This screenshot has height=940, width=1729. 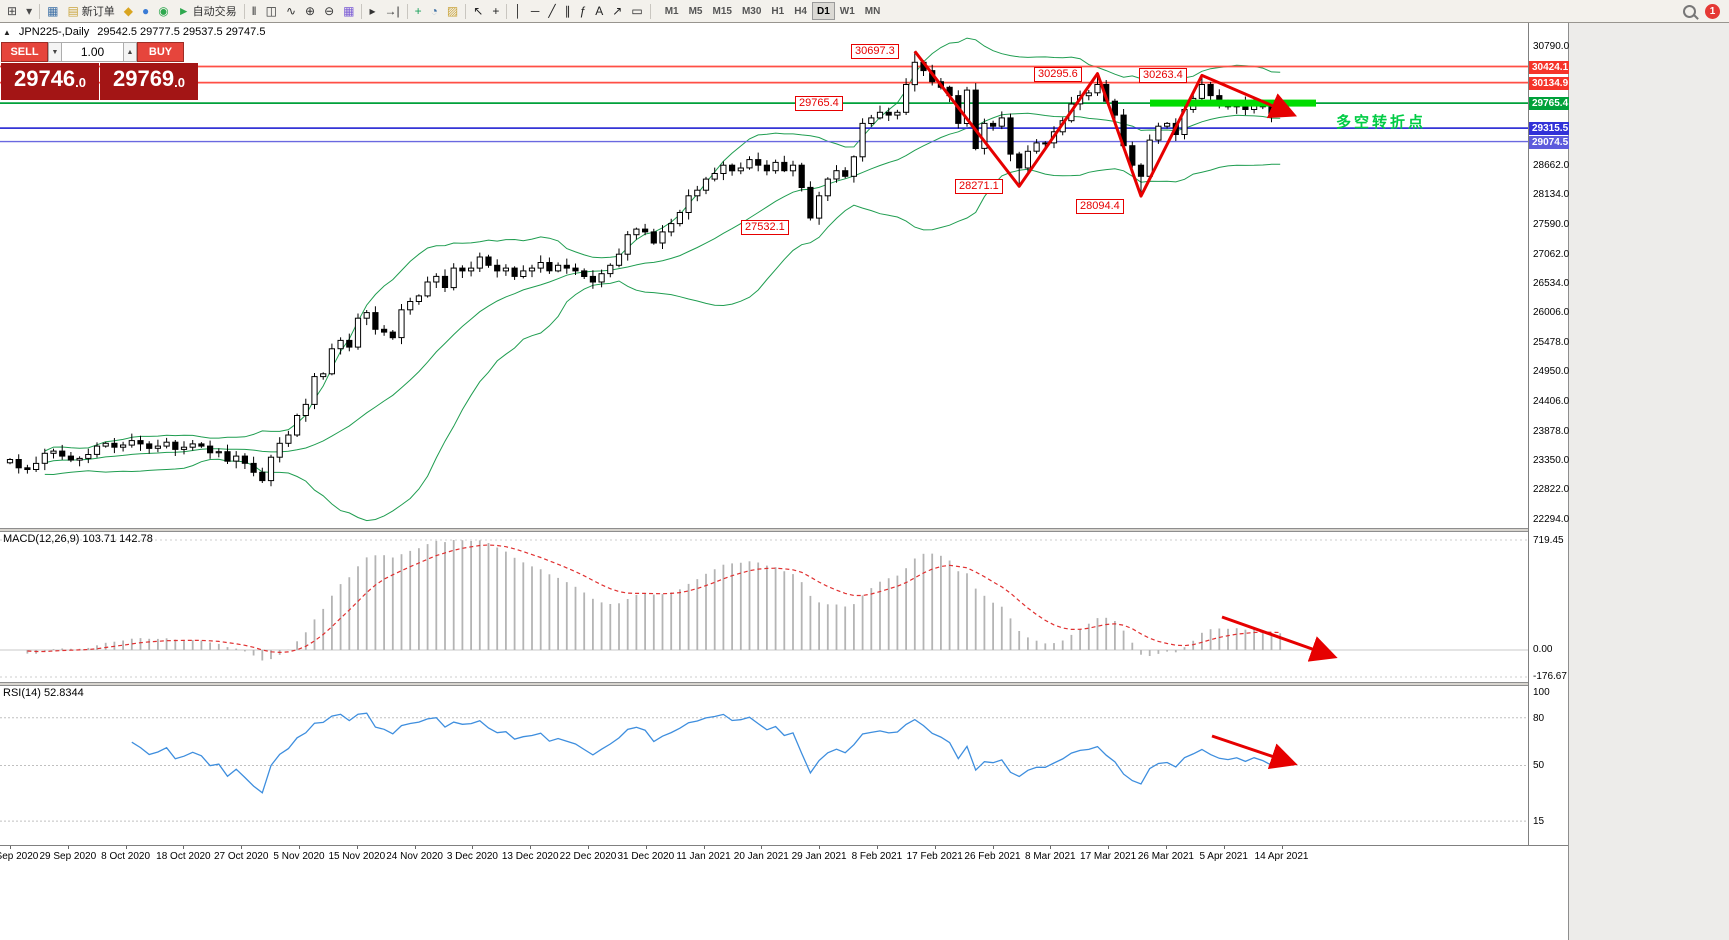 What do you see at coordinates (992, 856) in the screenshot?
I see `time-label: 26 Feb 2021` at bounding box center [992, 856].